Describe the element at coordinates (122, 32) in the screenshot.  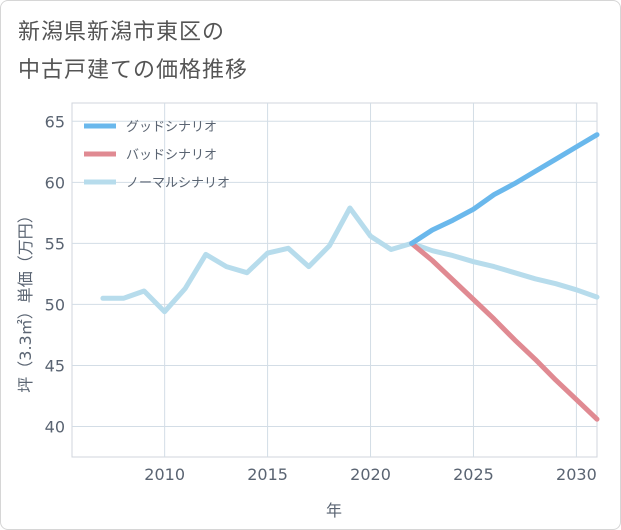
I see `title-line-1: 新潟県新潟市東区の` at that location.